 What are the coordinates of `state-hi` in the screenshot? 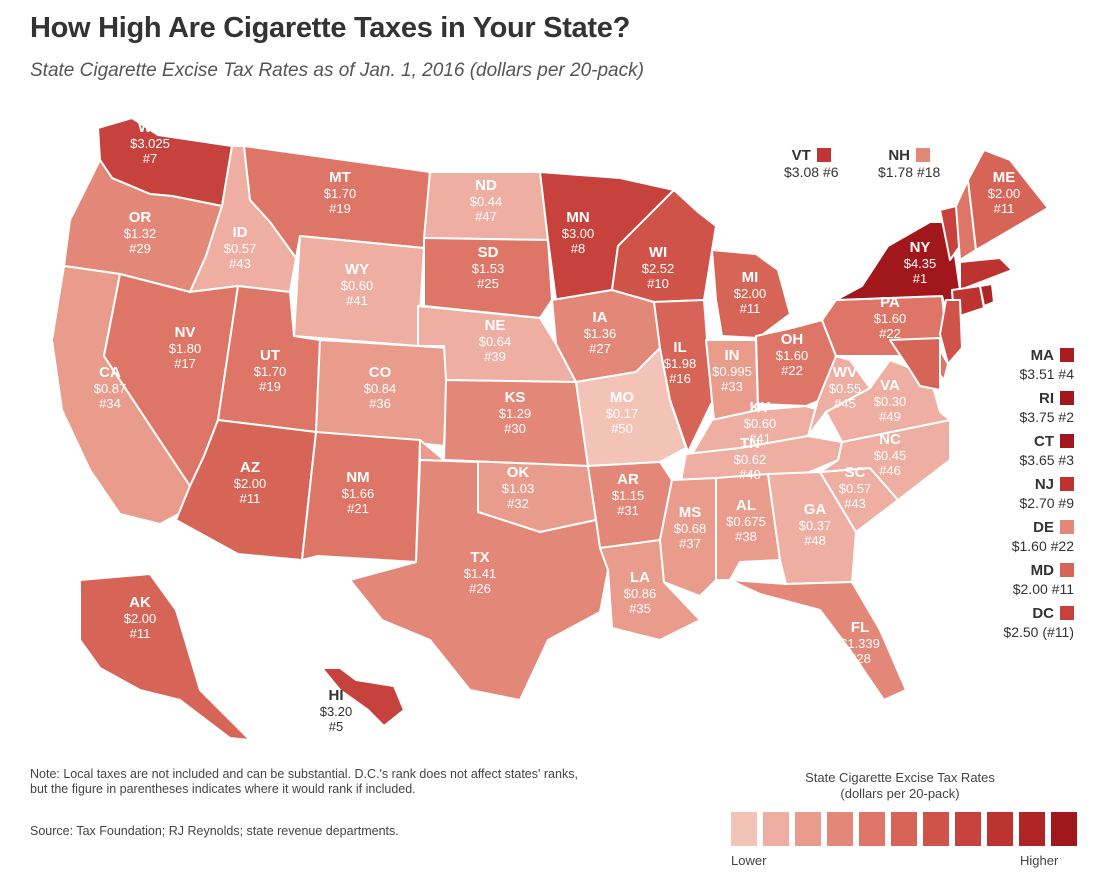 It's located at (363, 697).